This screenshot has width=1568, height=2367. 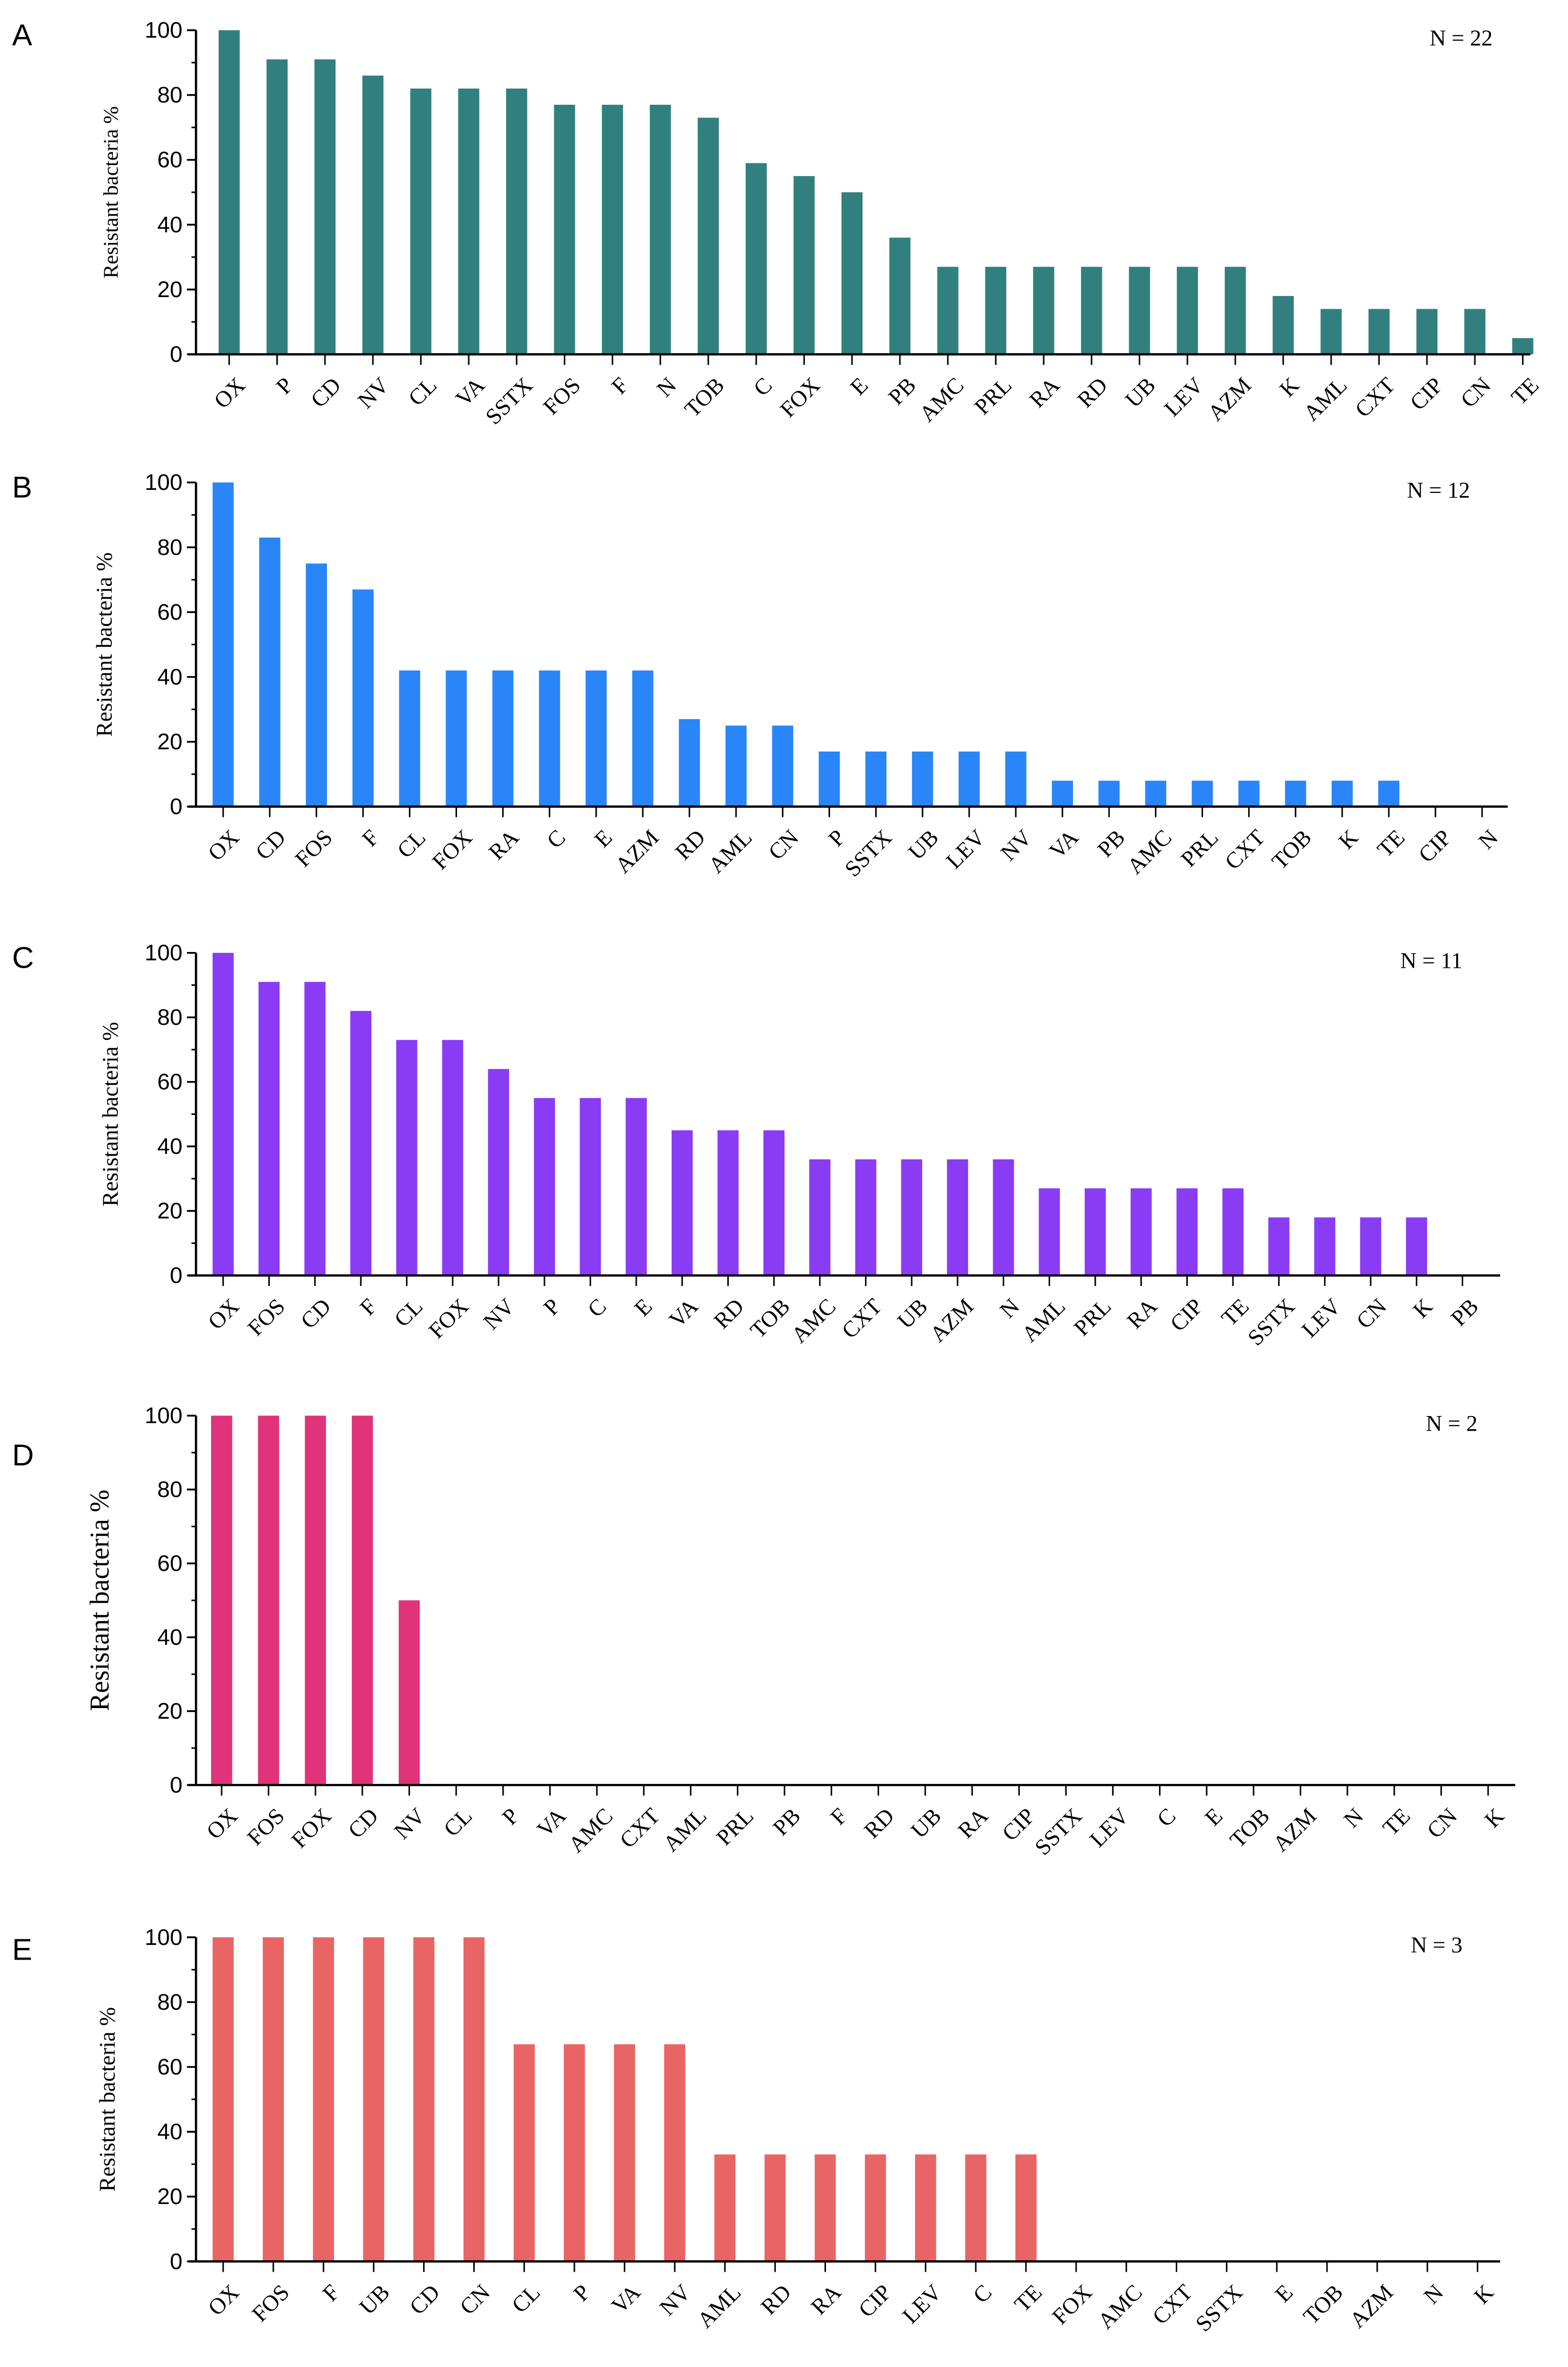 I want to click on panel-label: C, so click(x=23, y=958).